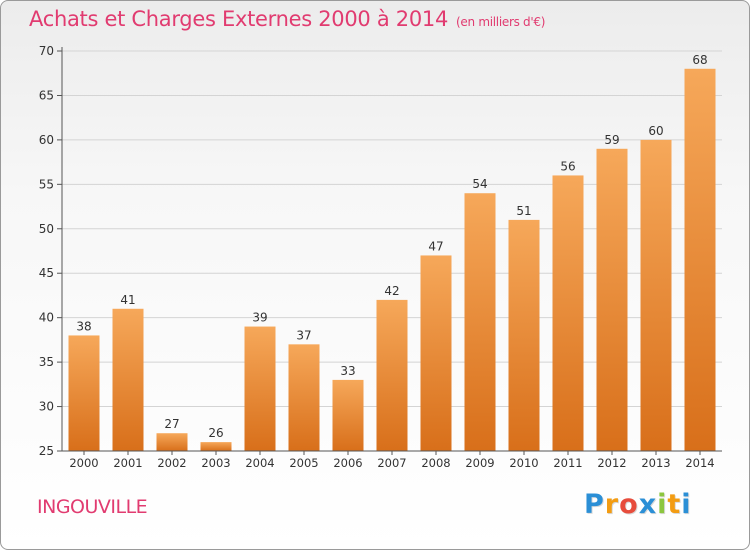 The height and width of the screenshot is (550, 750). Describe the element at coordinates (523, 211) in the screenshot. I see `data-label: 51` at that location.